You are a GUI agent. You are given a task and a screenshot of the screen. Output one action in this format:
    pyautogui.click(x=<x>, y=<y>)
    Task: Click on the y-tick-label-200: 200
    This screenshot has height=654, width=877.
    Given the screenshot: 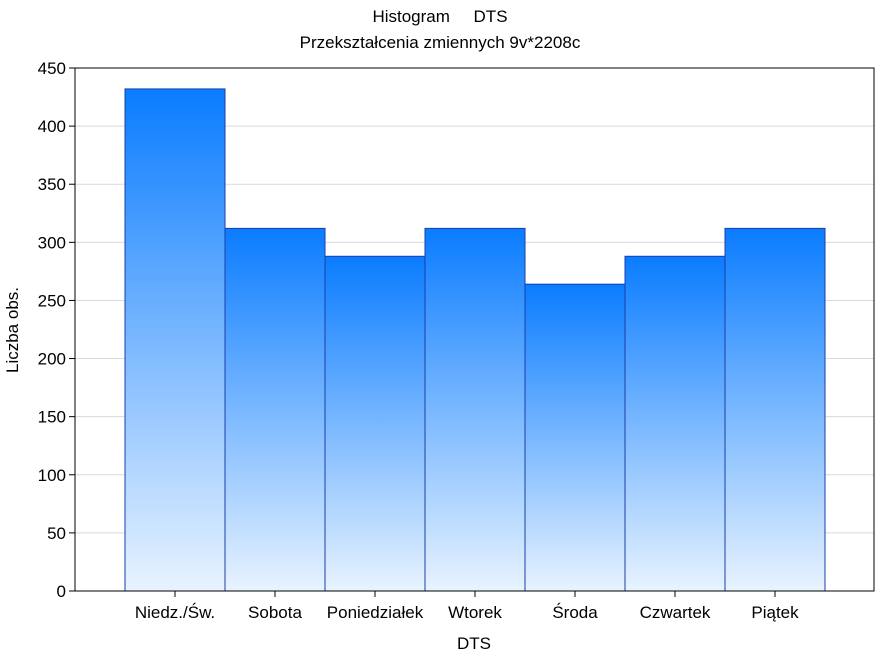 What is the action you would take?
    pyautogui.click(x=52, y=359)
    